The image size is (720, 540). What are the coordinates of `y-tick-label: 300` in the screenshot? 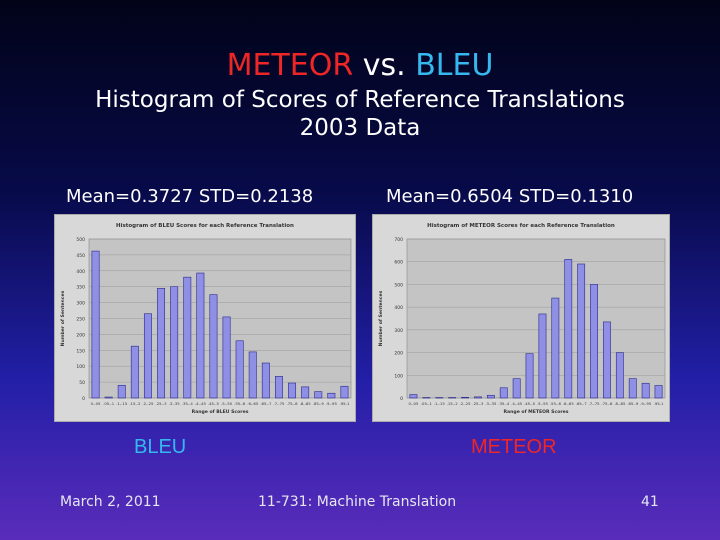 It's located at (398, 331).